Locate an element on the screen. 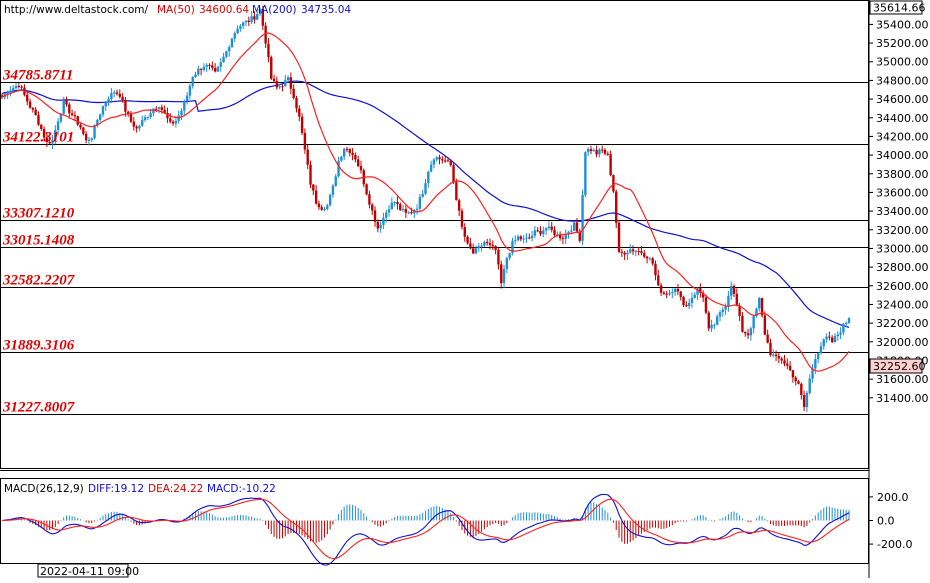  macd-tick-label: 200.0 is located at coordinates (893, 497).